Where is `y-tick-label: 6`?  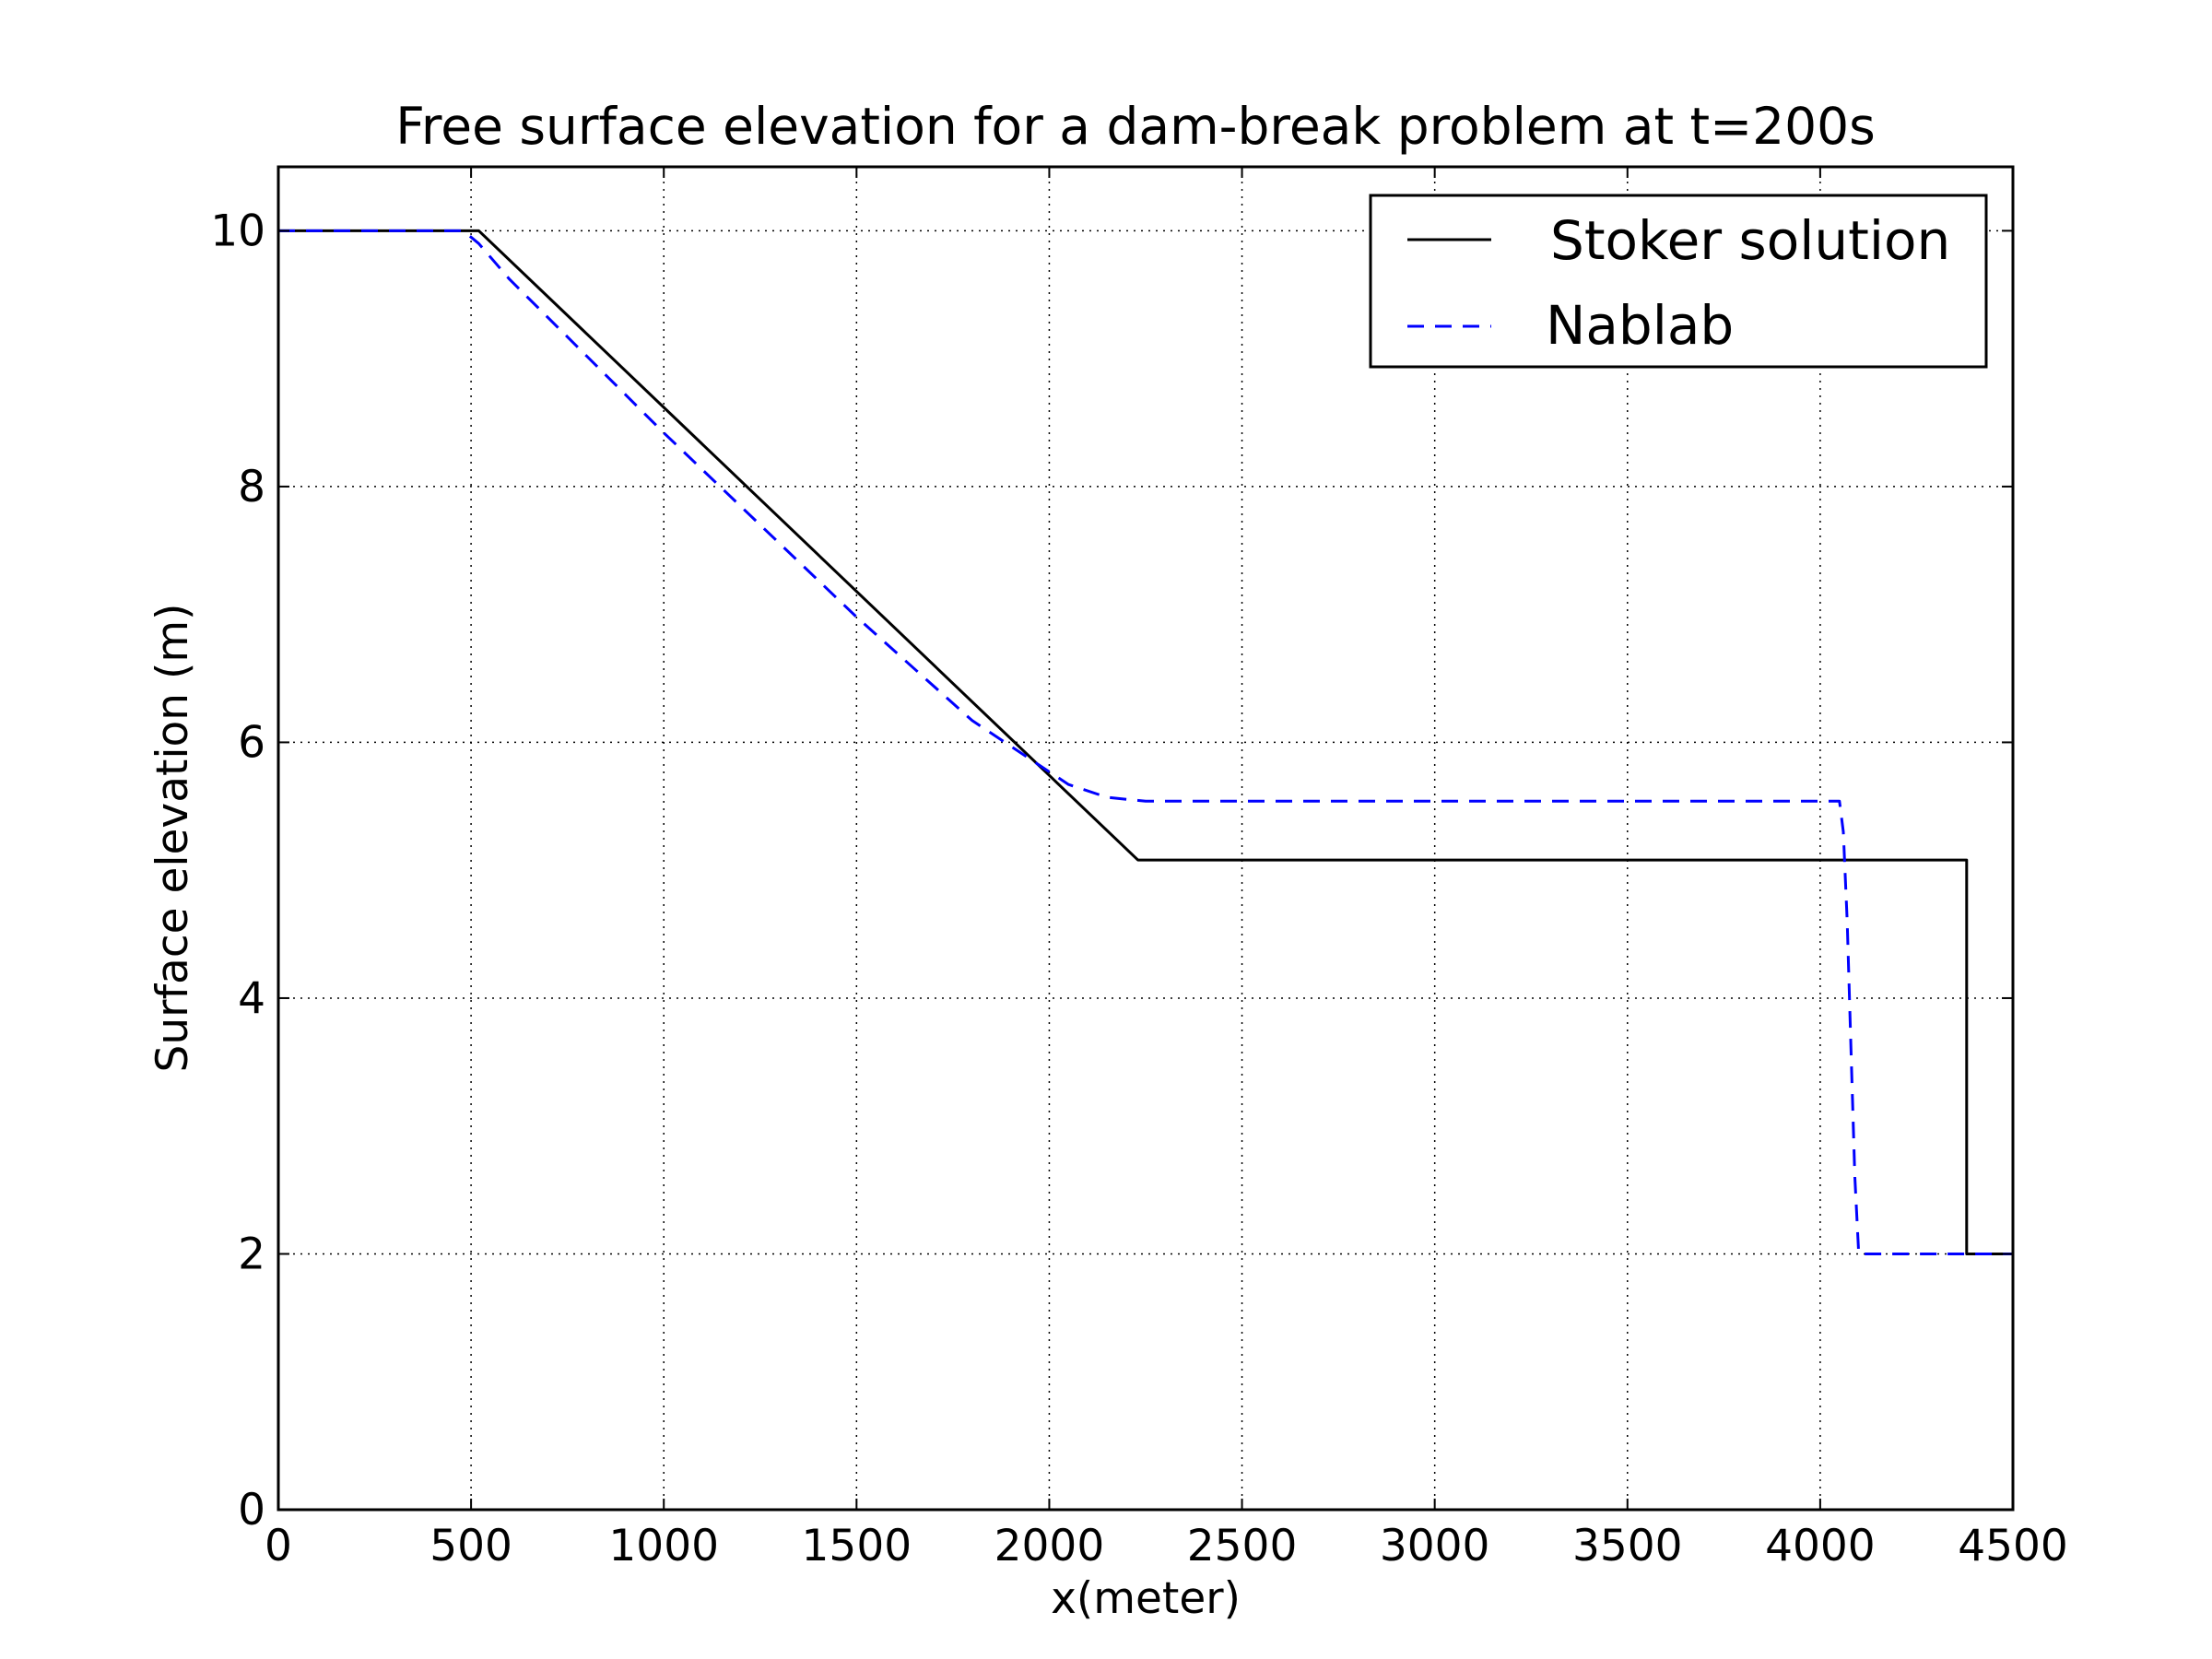
y-tick-label: 6 is located at coordinates (251, 742).